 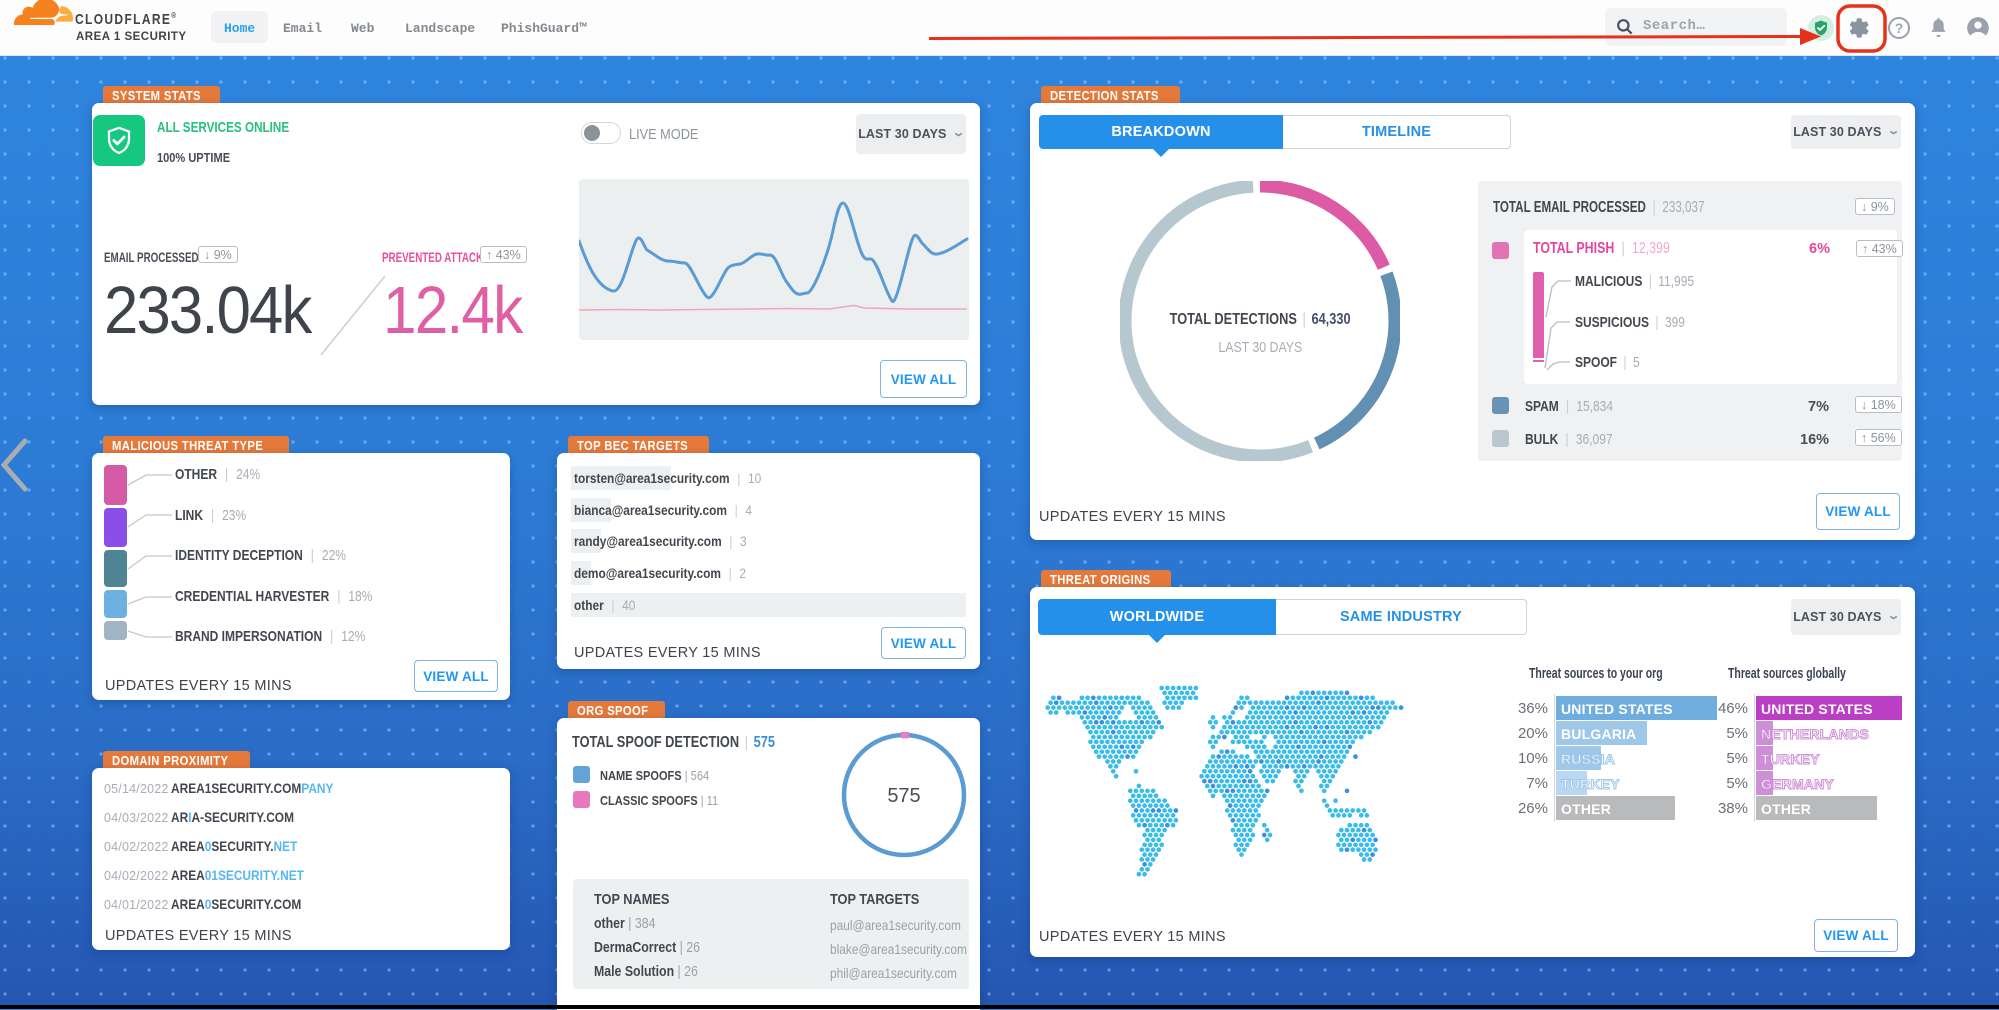 What do you see at coordinates (903, 796) in the screenshot?
I see `svg-text: 575` at bounding box center [903, 796].